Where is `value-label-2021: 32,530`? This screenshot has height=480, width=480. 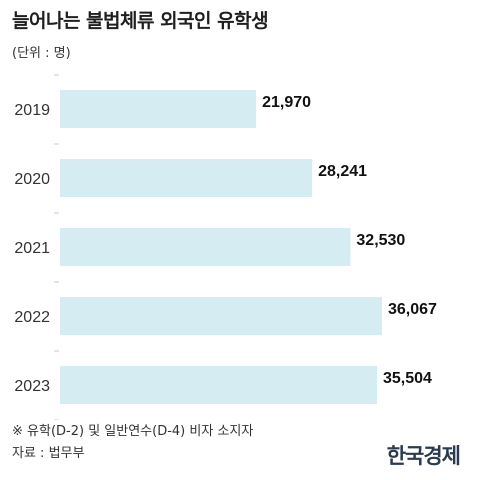 value-label-2021: 32,530 is located at coordinates (380, 240).